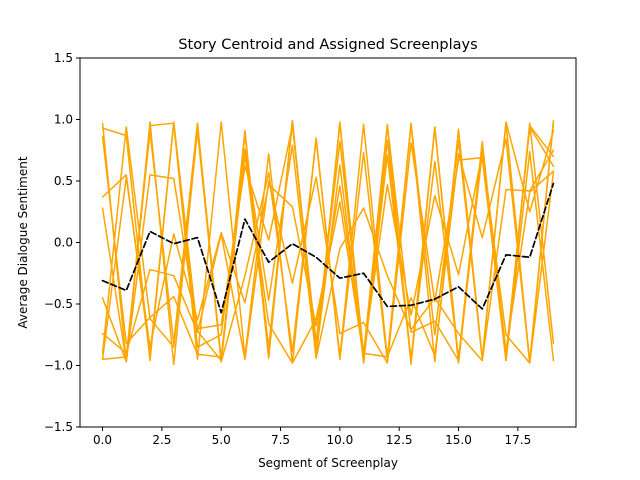  Describe the element at coordinates (58, 366) in the screenshot. I see `y-tick-label: −1.0` at that location.